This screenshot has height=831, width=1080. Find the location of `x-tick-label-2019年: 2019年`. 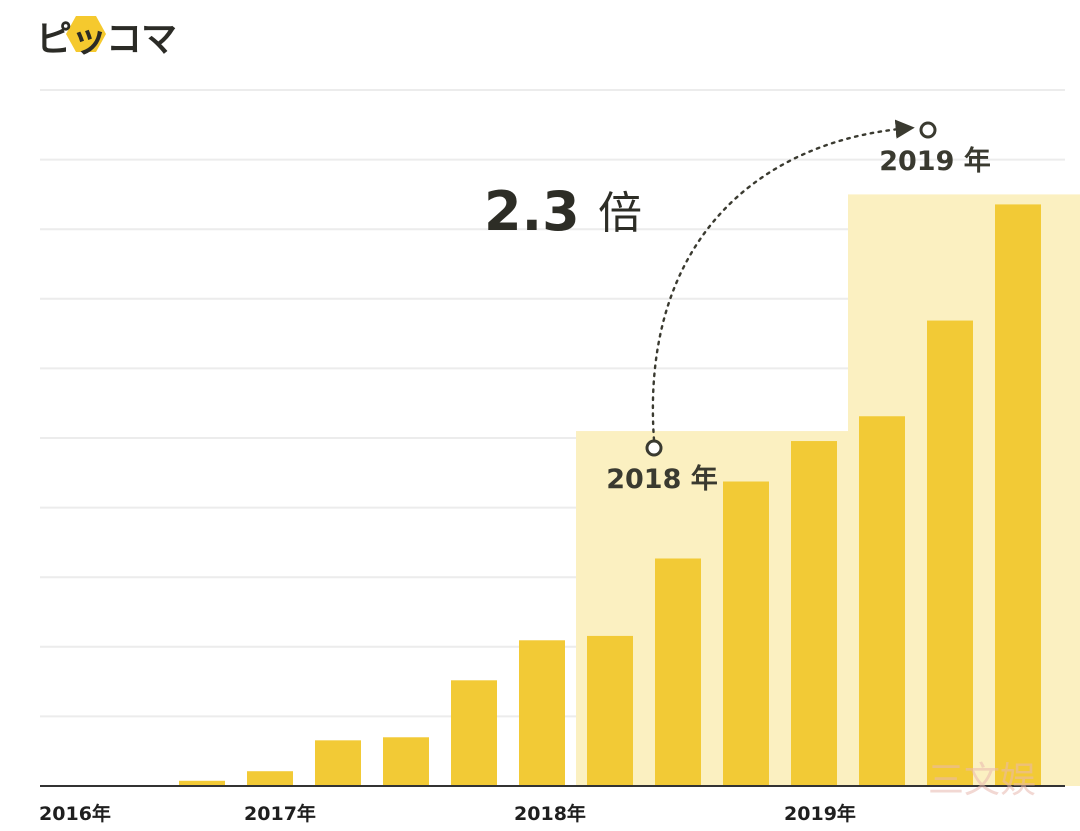

x-tick-label-2019年: 2019年 is located at coordinates (820, 813).